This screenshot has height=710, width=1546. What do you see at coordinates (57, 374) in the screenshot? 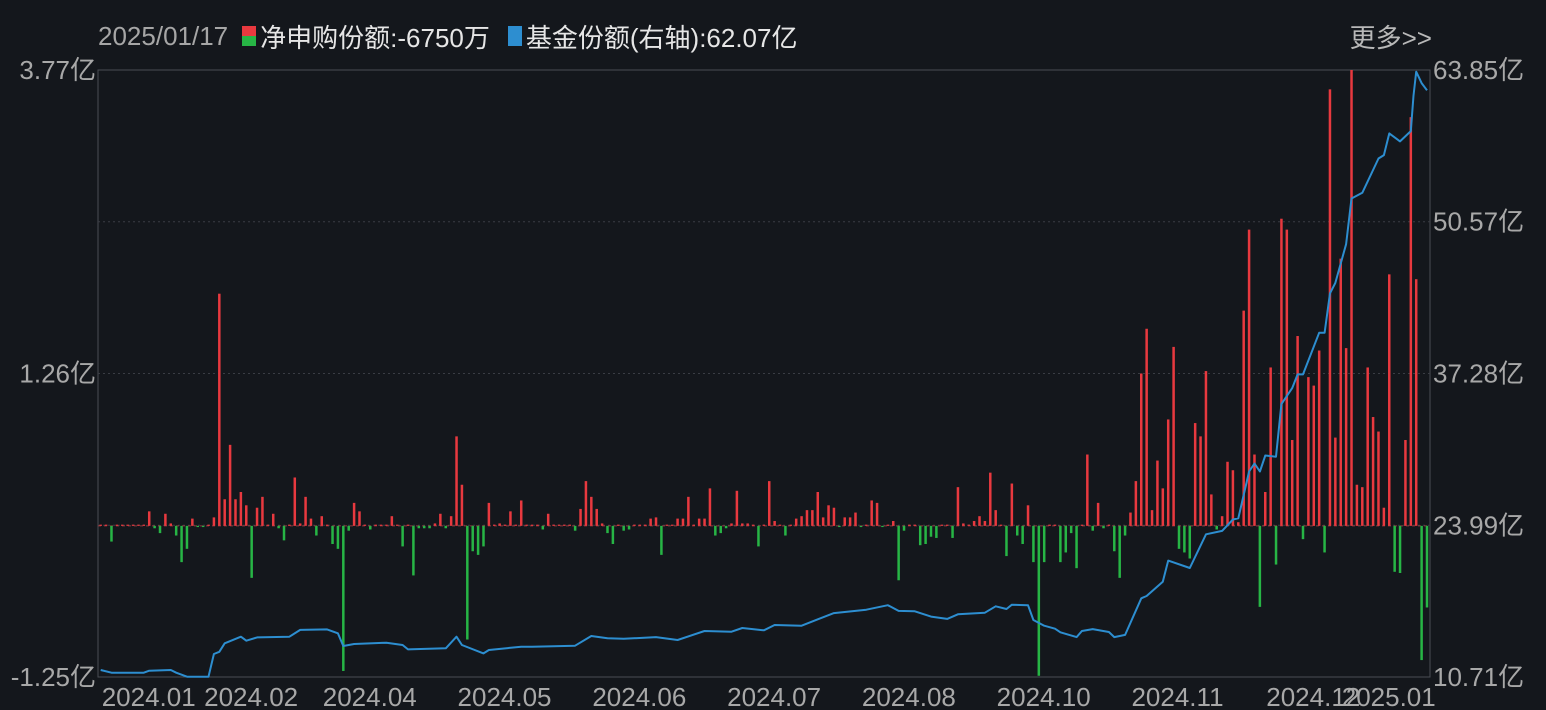
I see `left-axis-tick-label: 1.26亿` at bounding box center [57, 374].